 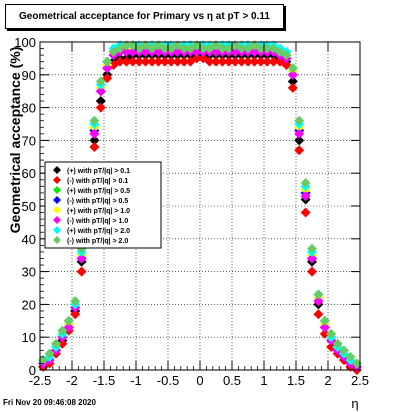 I want to click on x-tick-label: 2.5, so click(x=360, y=380).